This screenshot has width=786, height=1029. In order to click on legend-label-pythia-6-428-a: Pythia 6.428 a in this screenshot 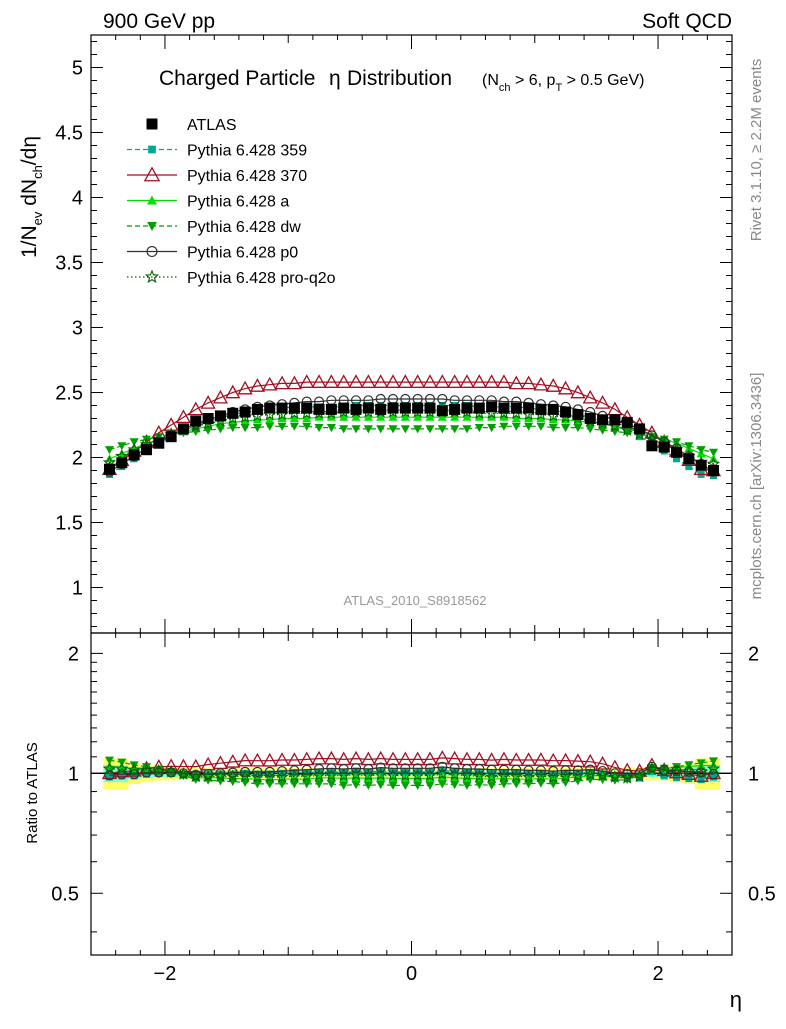, I will do `click(238, 202)`.